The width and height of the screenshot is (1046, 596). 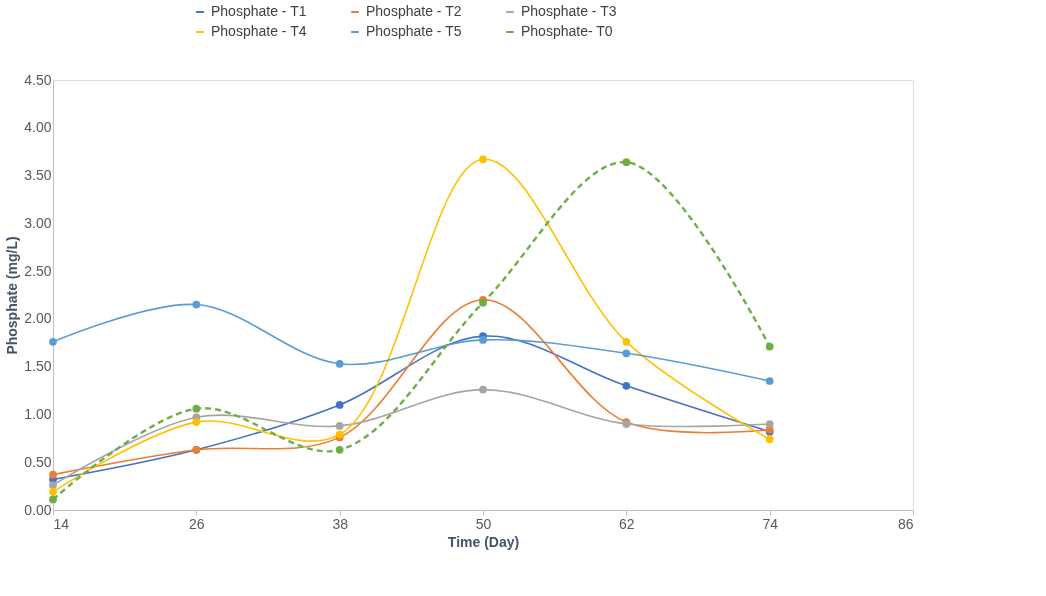 What do you see at coordinates (38, 127) in the screenshot?
I see `y-tick-label: 4.00` at bounding box center [38, 127].